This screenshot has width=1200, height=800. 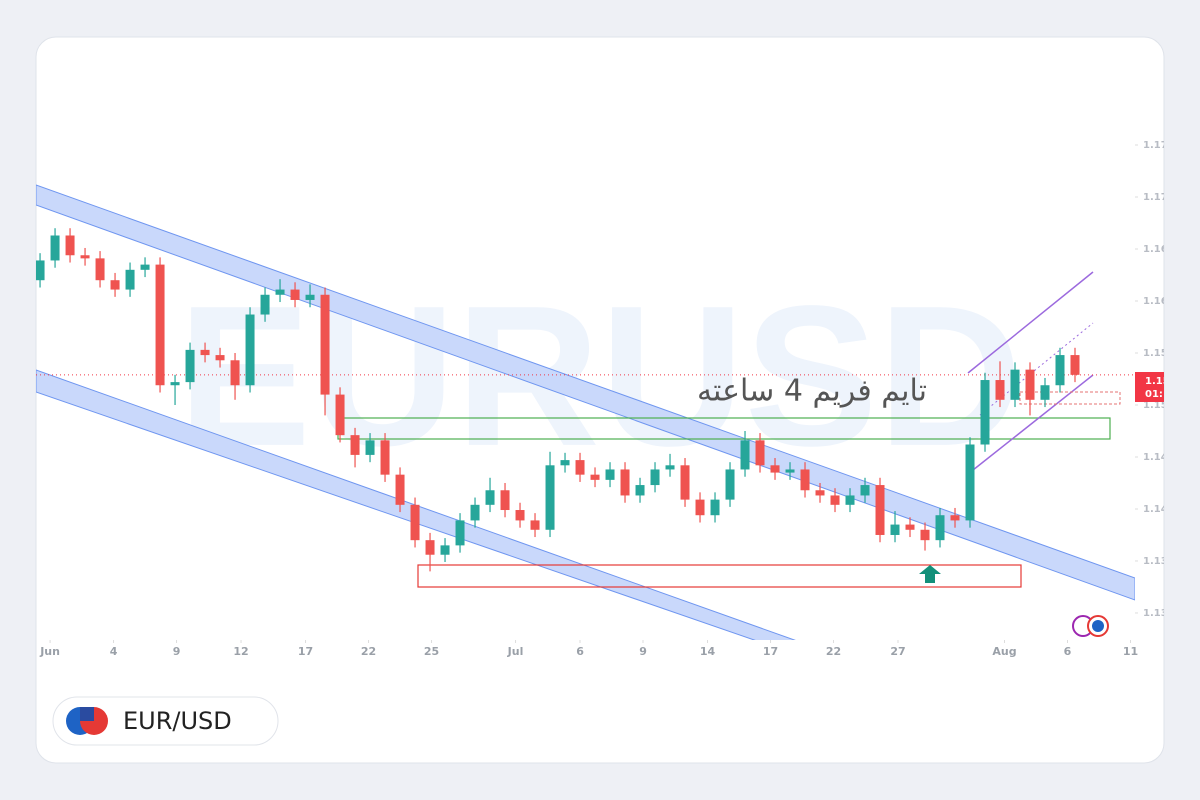 I want to click on rising-channel-top, so click(x=1030, y=322).